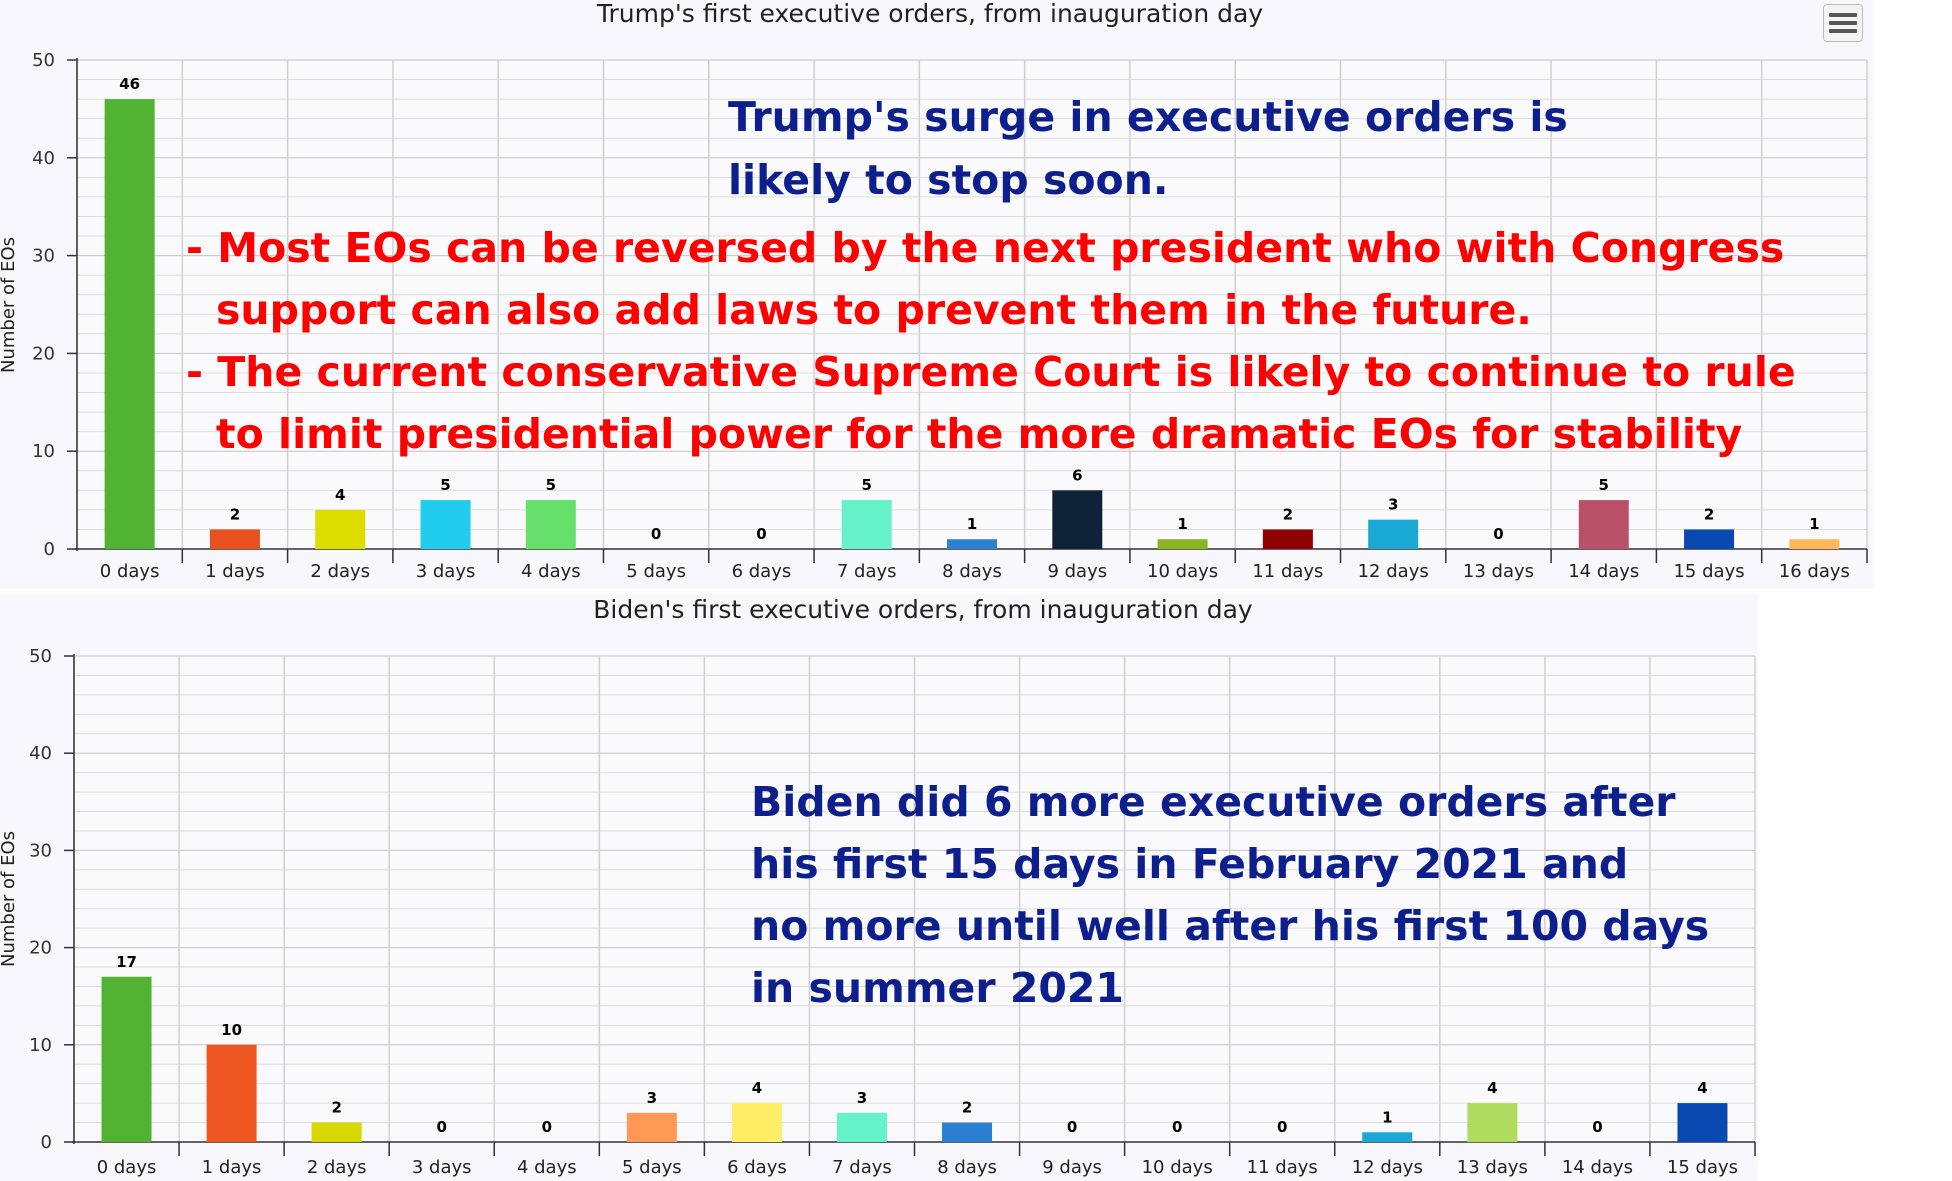 The width and height of the screenshot is (1952, 1181). What do you see at coordinates (231, 1030) in the screenshot?
I see `data-label: 10` at bounding box center [231, 1030].